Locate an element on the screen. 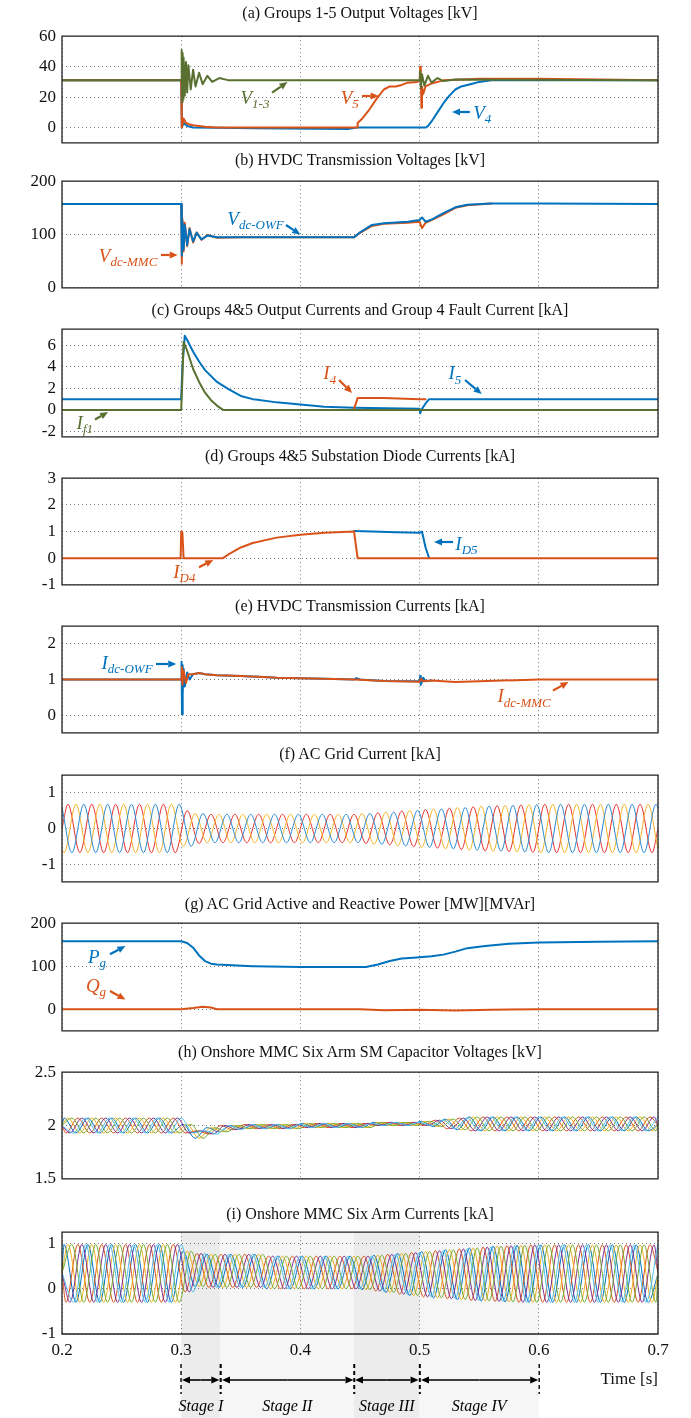 This screenshot has height=1418, width=691. y-tick-label: 1.5 is located at coordinates (45, 1178).